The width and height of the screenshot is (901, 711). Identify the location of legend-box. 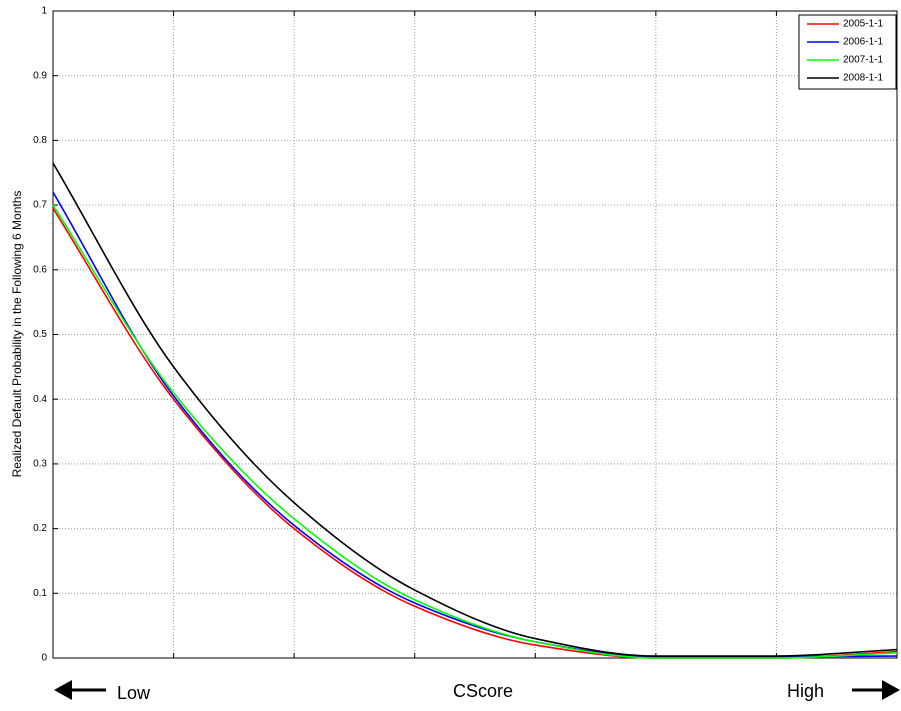
(847, 52).